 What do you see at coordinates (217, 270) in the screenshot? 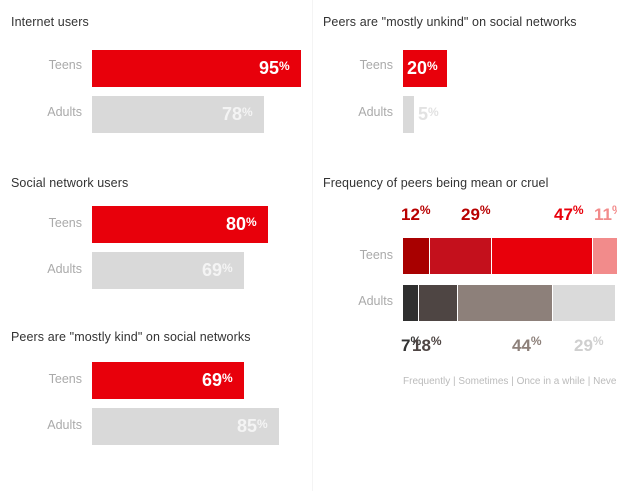
I see `value-label-adults: 69%` at bounding box center [217, 270].